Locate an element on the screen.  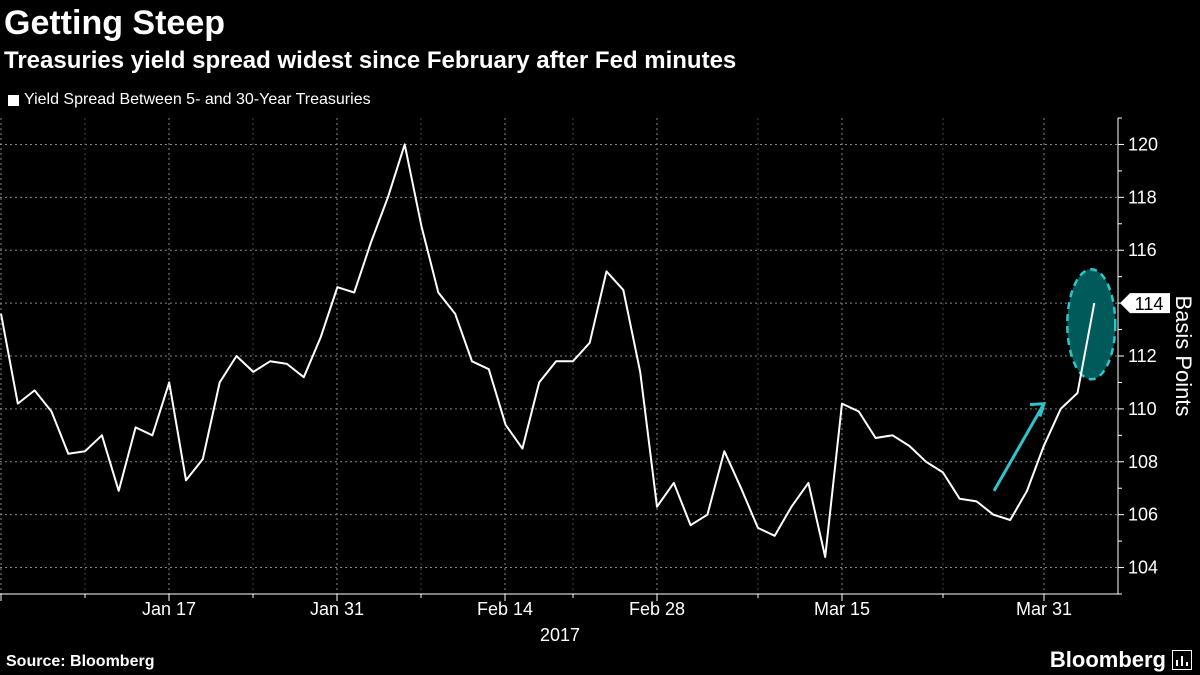
source-note: Source: Bloomberg is located at coordinates (80, 661).